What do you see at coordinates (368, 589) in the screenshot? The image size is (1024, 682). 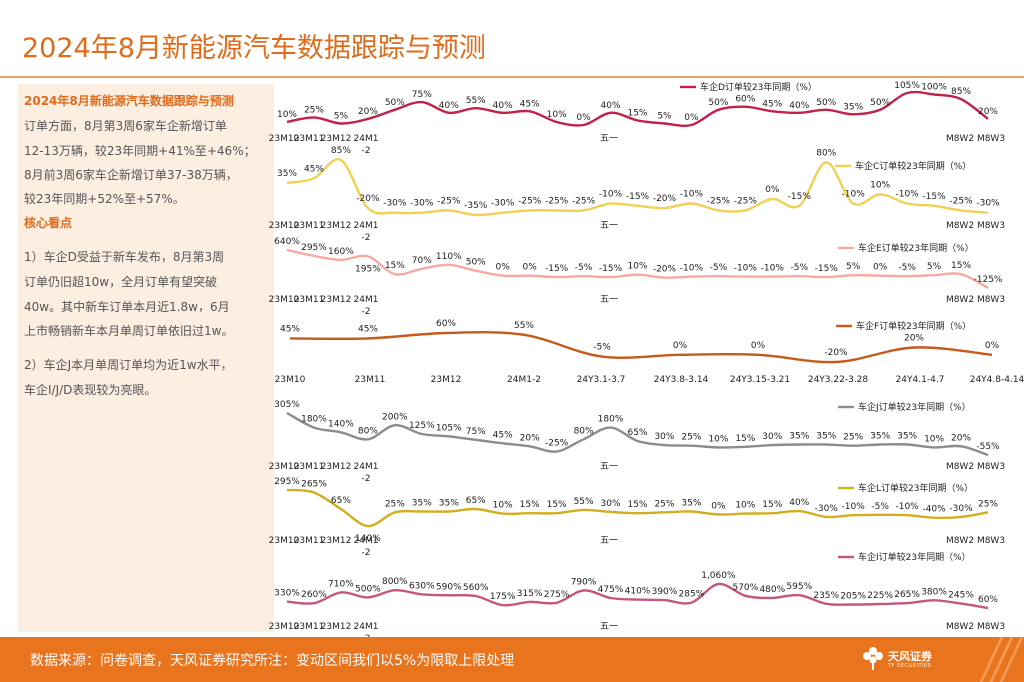 I see `data-label: 500%` at bounding box center [368, 589].